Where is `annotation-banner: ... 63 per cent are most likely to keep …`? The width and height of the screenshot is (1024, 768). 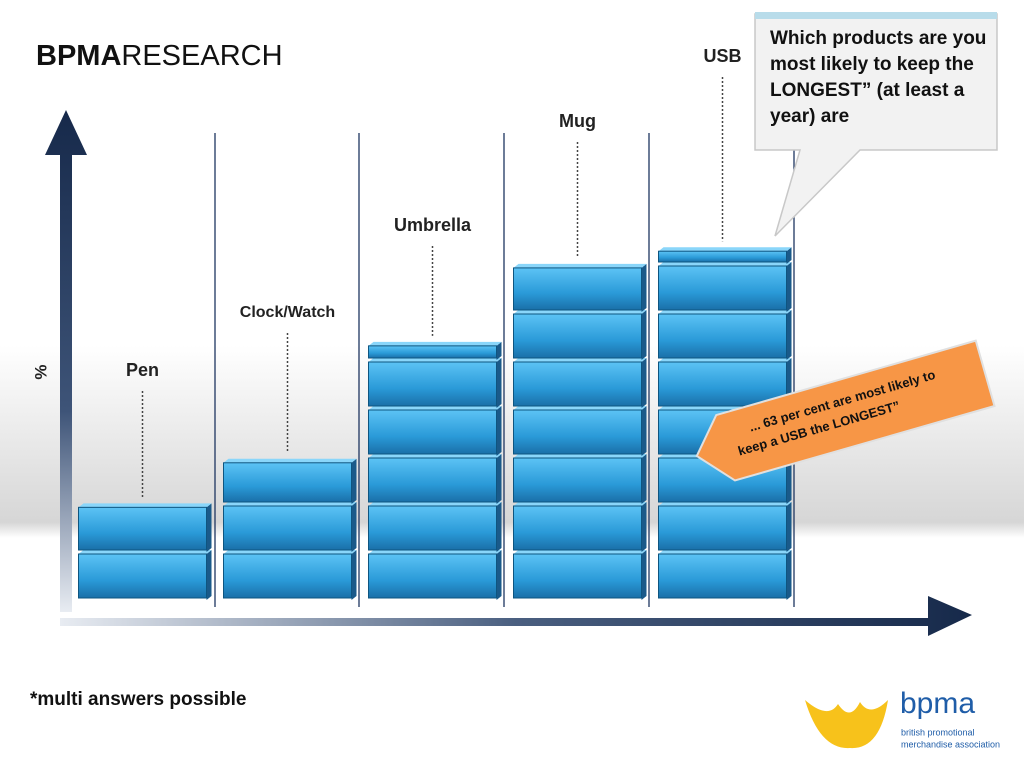 annotation-banner: ... 63 per cent are most likely to keep … is located at coordinates (845, 410).